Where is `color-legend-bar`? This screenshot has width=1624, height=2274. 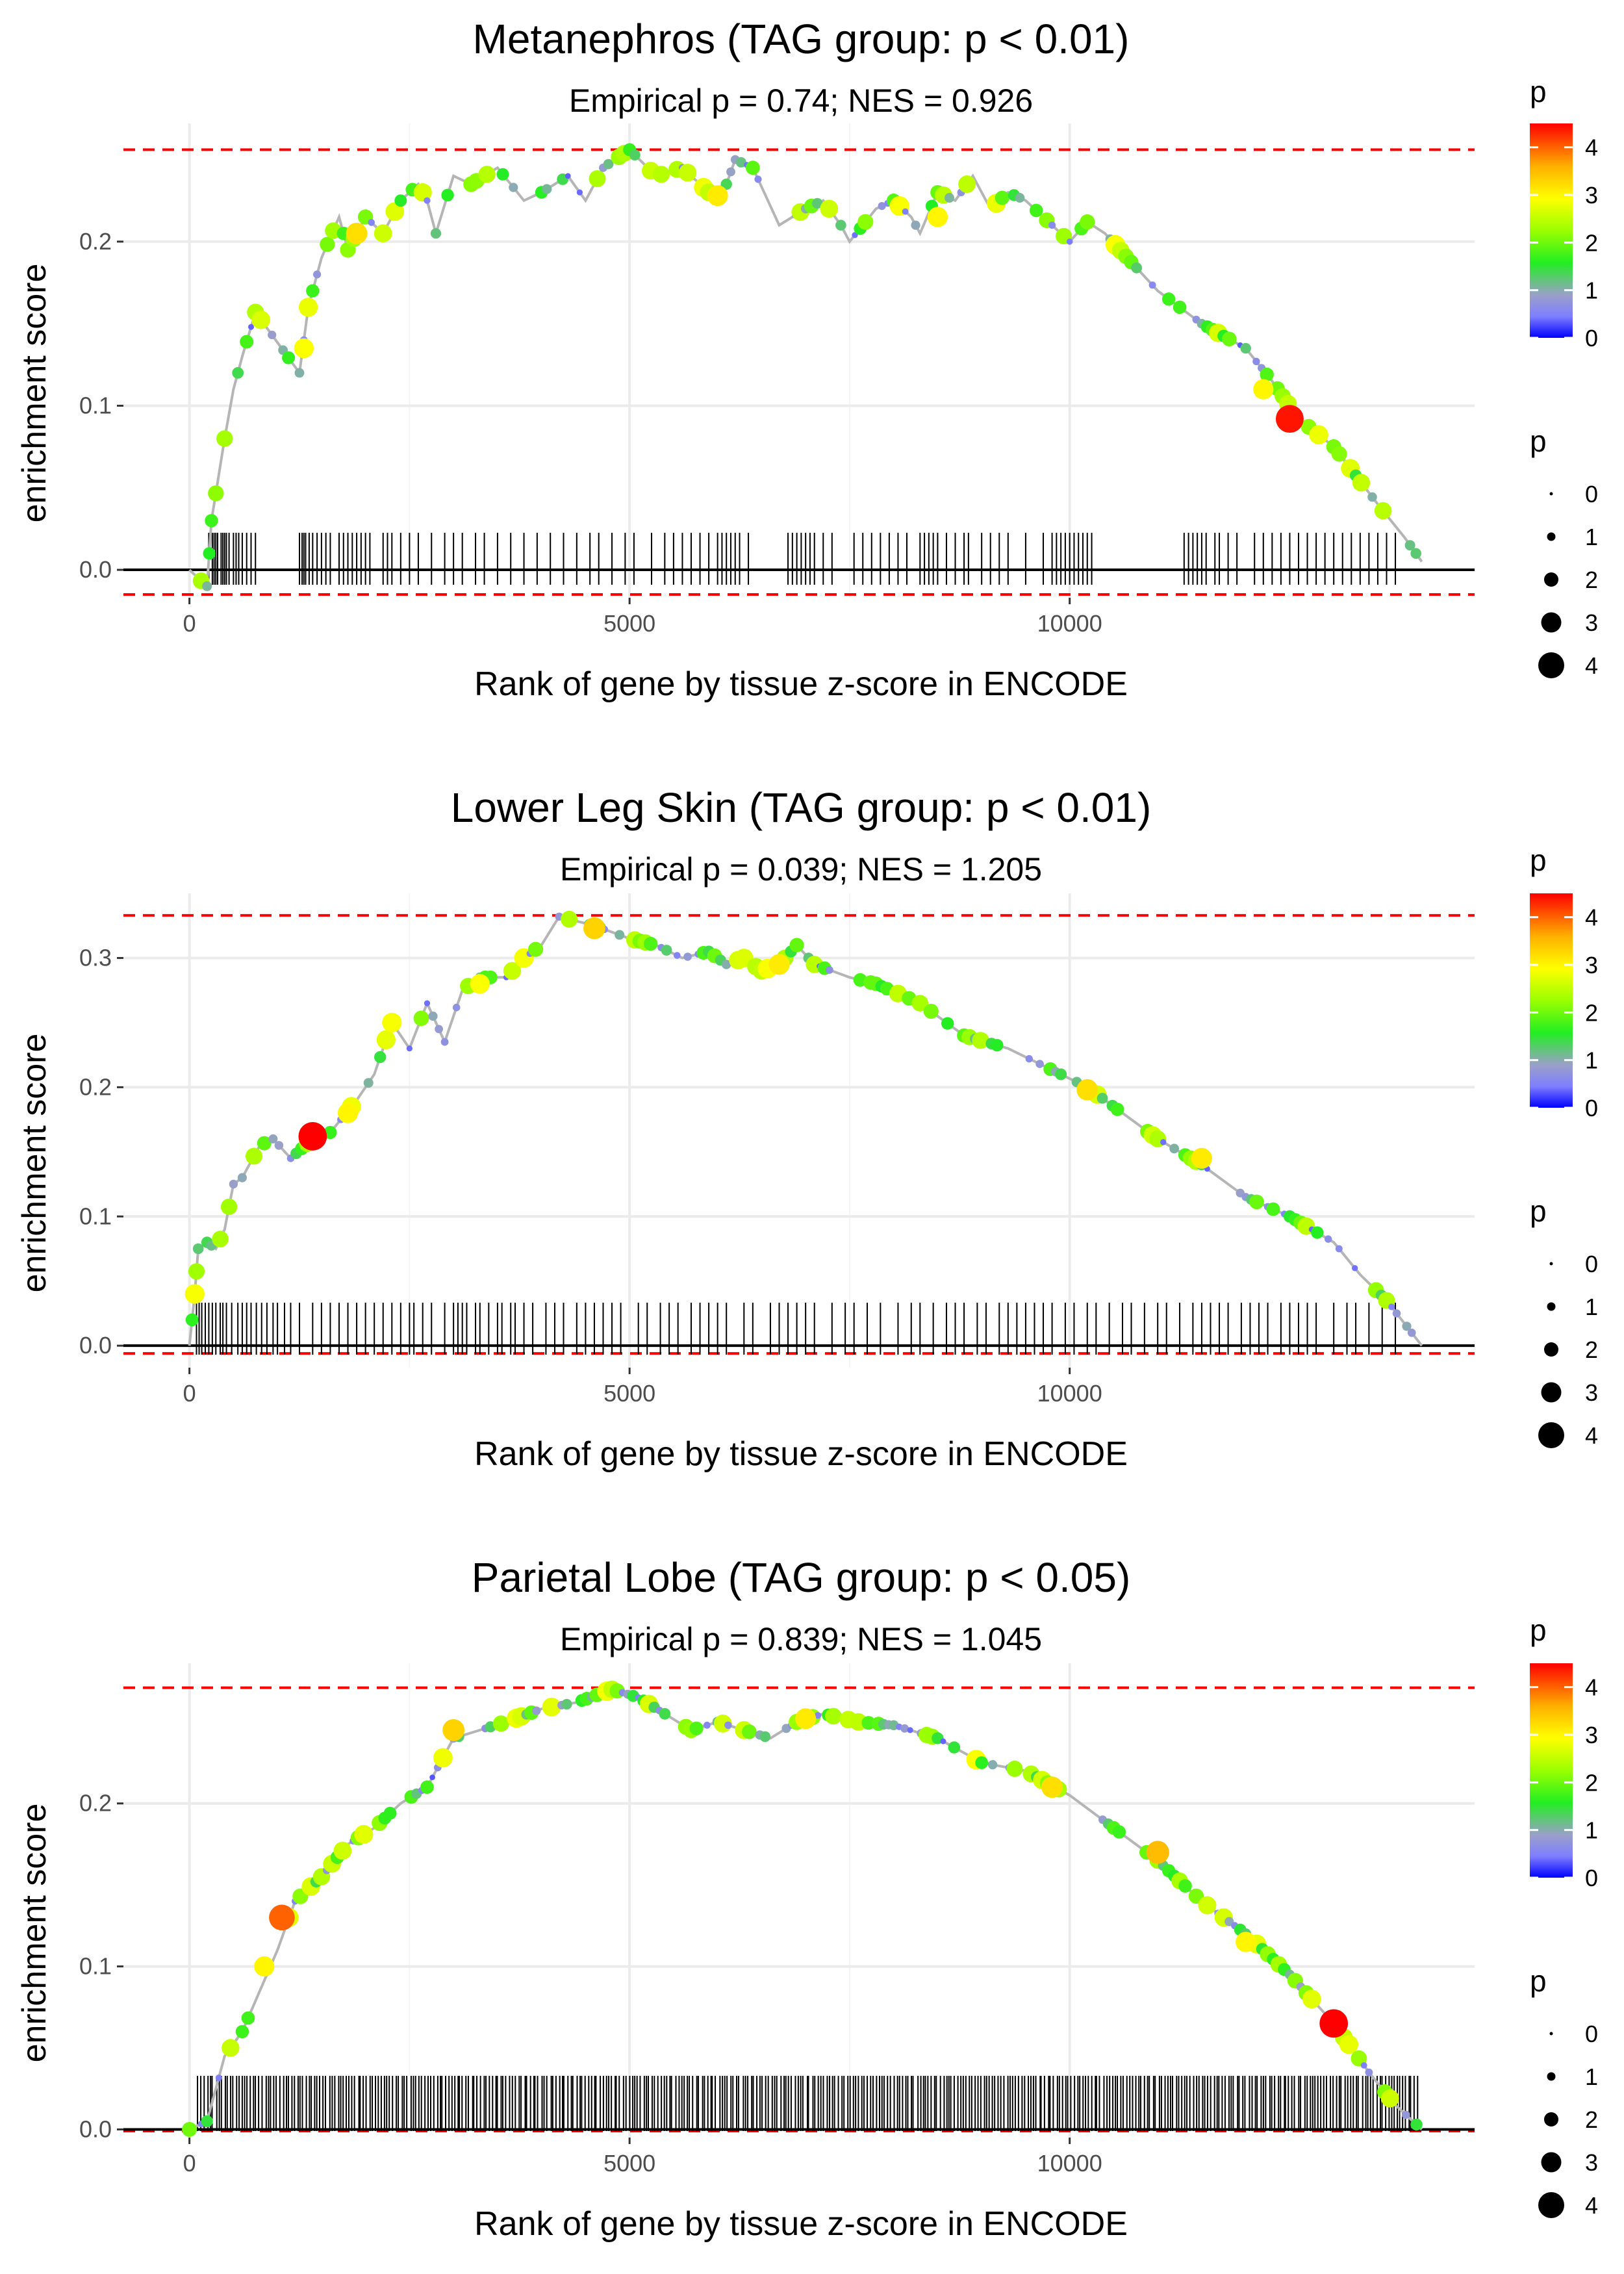 color-legend-bar is located at coordinates (1551, 230).